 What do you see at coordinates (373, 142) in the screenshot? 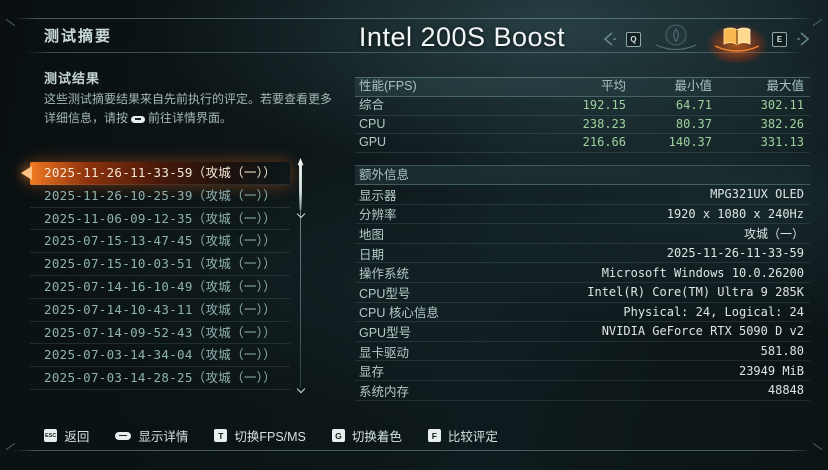
I see `performance-row-label: GPU` at bounding box center [373, 142].